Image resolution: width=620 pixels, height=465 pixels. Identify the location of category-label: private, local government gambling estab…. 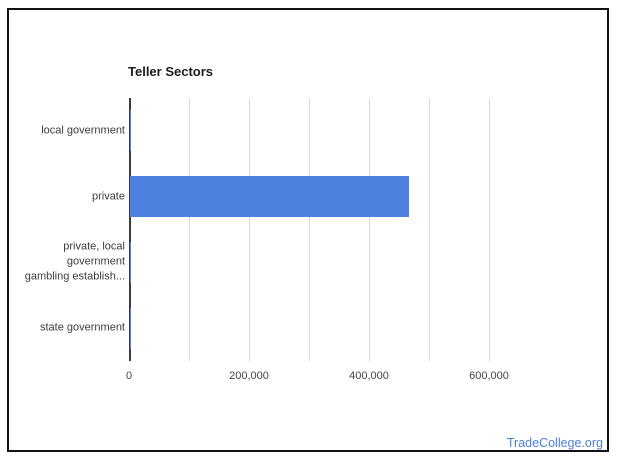
(74, 261).